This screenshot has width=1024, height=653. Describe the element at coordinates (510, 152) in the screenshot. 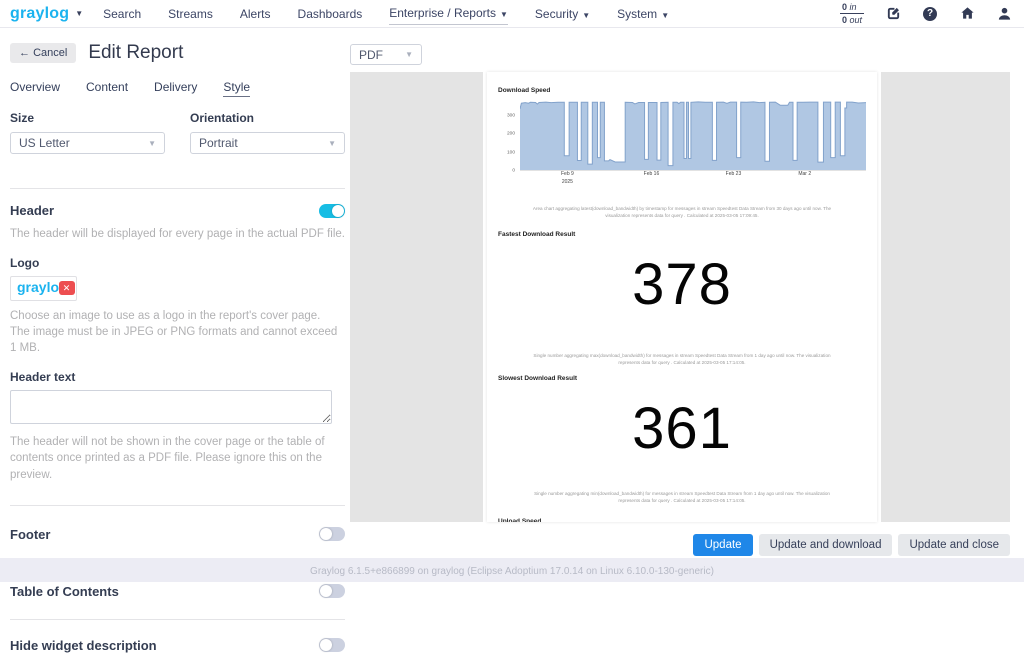

I see `ytick-label: 100` at that location.